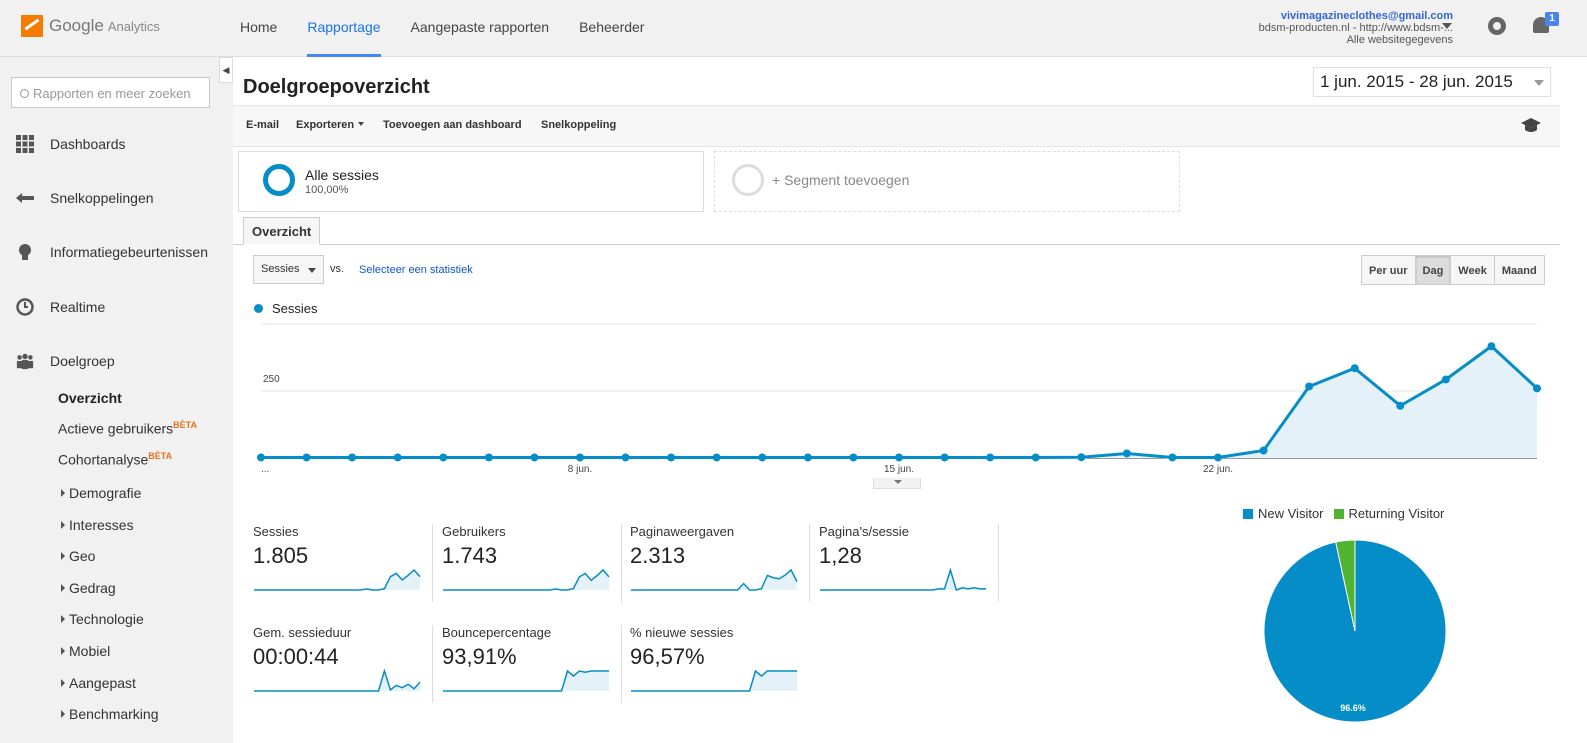  What do you see at coordinates (263, 125) in the screenshot?
I see `email-button: E-mail` at bounding box center [263, 125].